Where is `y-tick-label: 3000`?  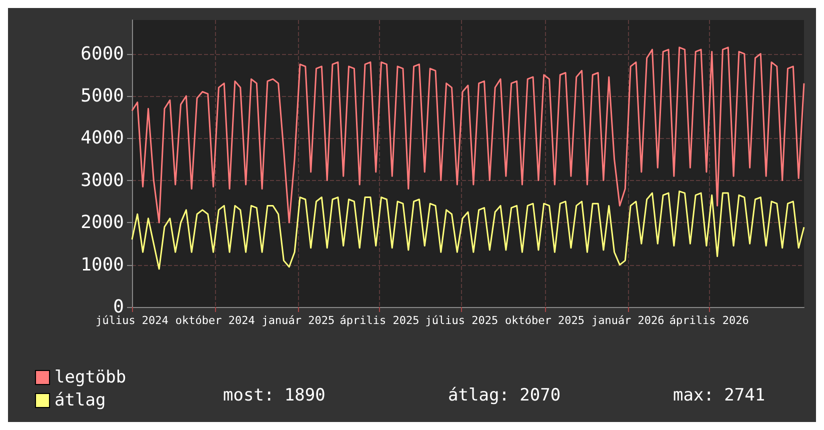
y-tick-label: 3000 is located at coordinates (102, 180).